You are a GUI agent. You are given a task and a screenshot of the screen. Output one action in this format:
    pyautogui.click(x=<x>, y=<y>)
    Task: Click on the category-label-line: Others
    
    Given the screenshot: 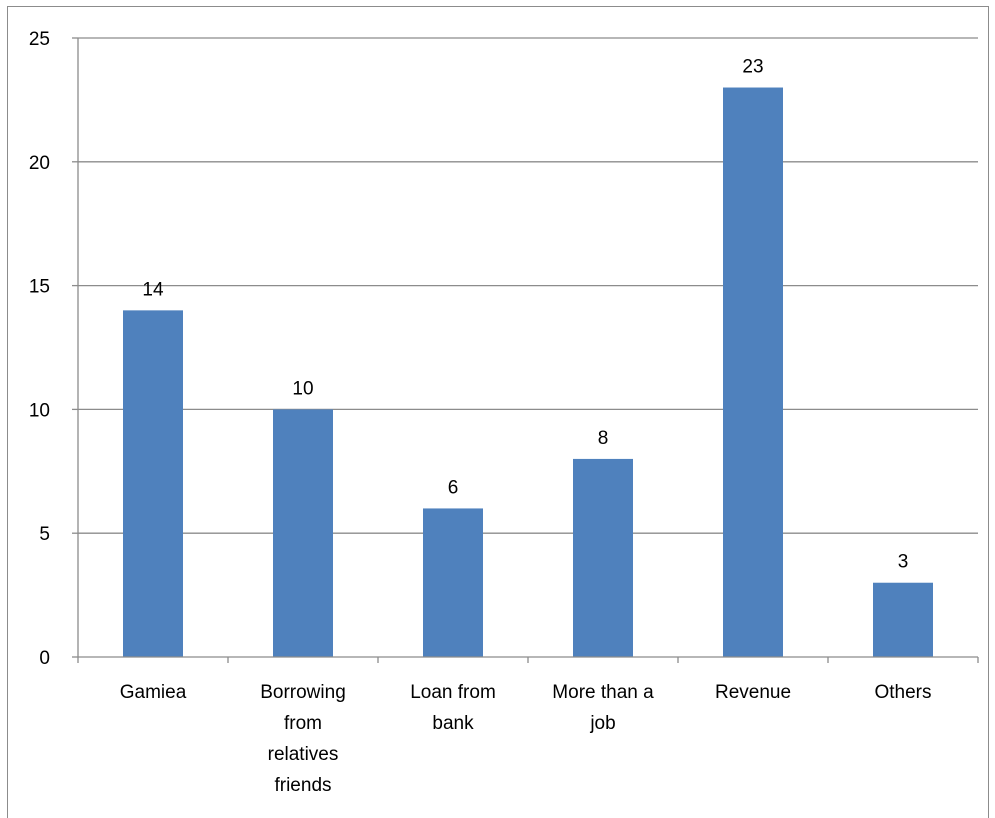 What is the action you would take?
    pyautogui.click(x=902, y=692)
    